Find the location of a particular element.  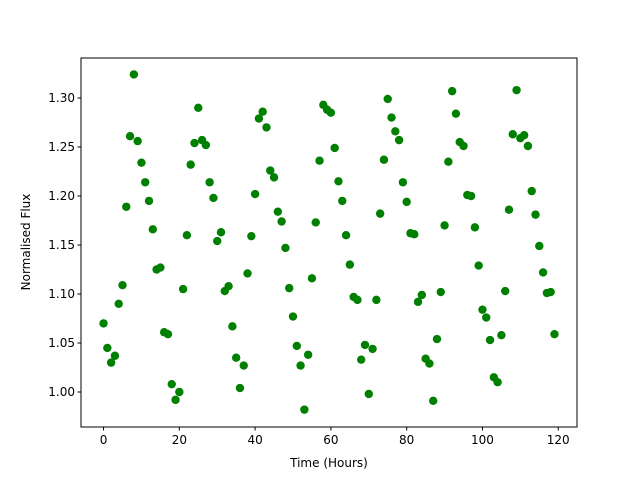

x-tick-label: 120 is located at coordinates (558, 440).